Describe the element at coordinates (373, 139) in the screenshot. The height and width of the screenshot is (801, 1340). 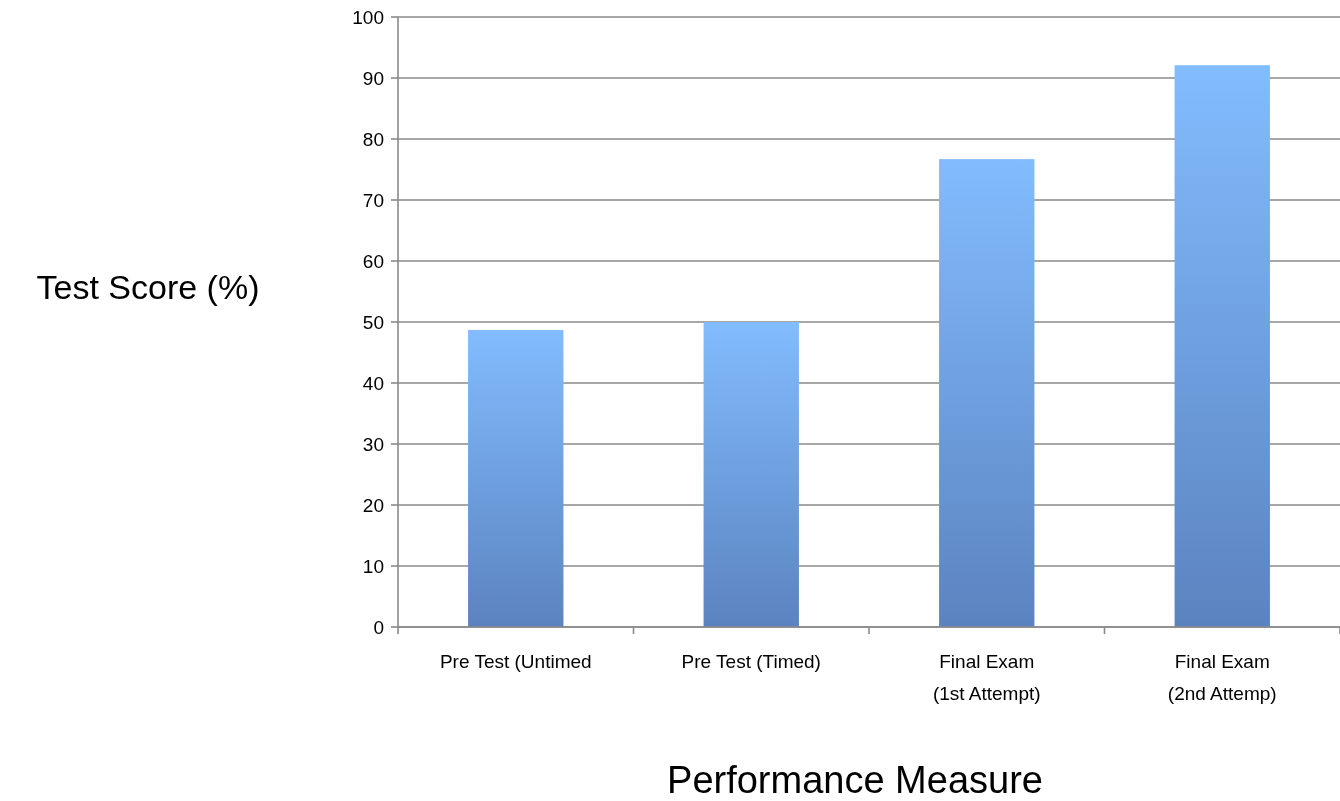
I see `y-tick-label: 80` at that location.